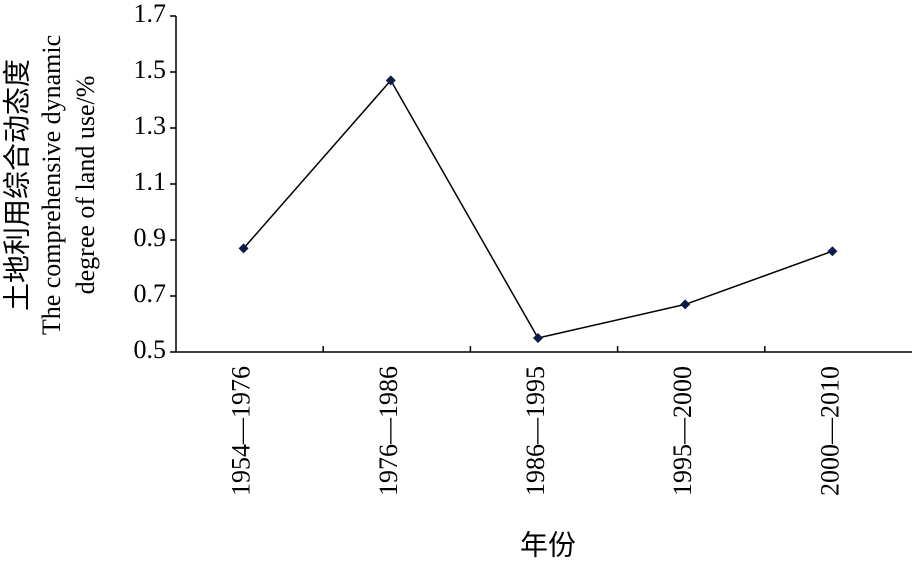 The image size is (912, 568). What do you see at coordinates (548, 545) in the screenshot?
I see `x-axis-title: 年份` at bounding box center [548, 545].